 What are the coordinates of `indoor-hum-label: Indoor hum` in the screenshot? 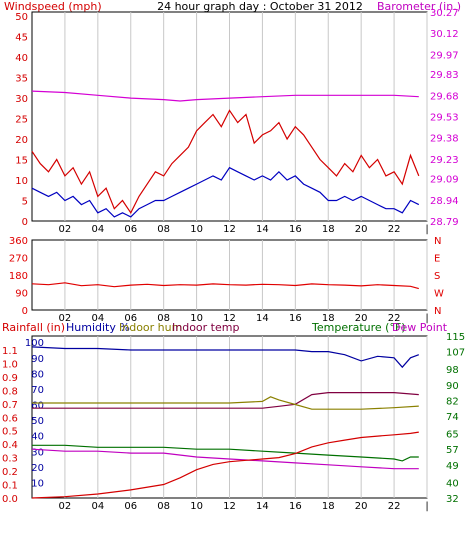 It's located at (150, 327).